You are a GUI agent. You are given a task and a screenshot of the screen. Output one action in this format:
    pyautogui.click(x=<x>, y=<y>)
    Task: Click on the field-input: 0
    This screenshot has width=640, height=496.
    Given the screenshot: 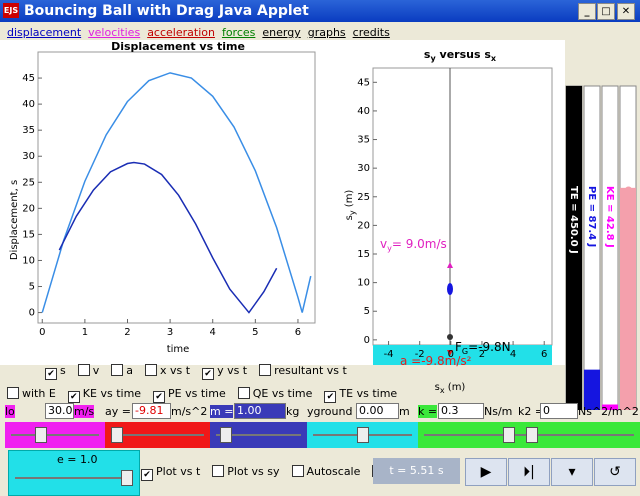 What is the action you would take?
    pyautogui.click(x=559, y=411)
    